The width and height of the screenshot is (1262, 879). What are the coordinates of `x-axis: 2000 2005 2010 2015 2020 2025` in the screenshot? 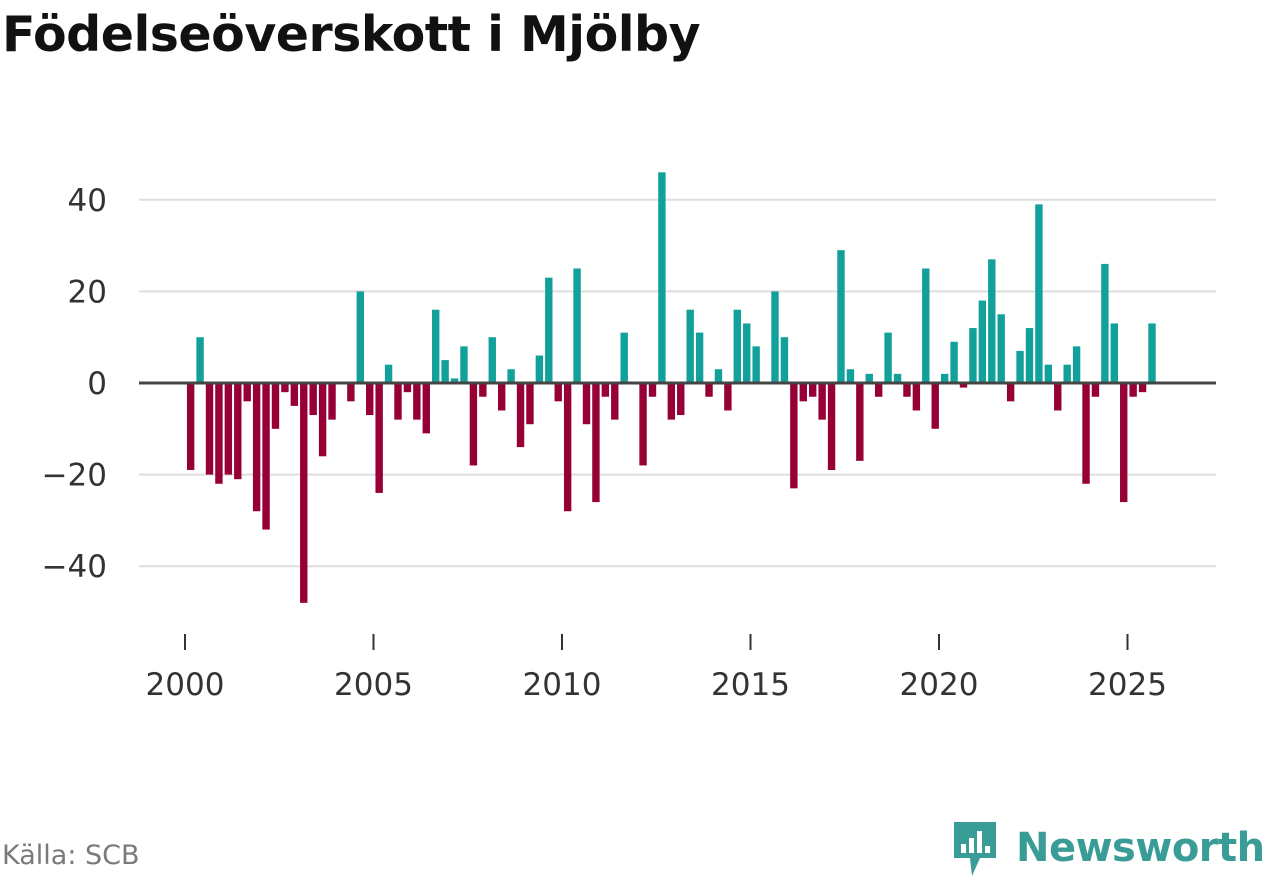 It's located at (656, 668).